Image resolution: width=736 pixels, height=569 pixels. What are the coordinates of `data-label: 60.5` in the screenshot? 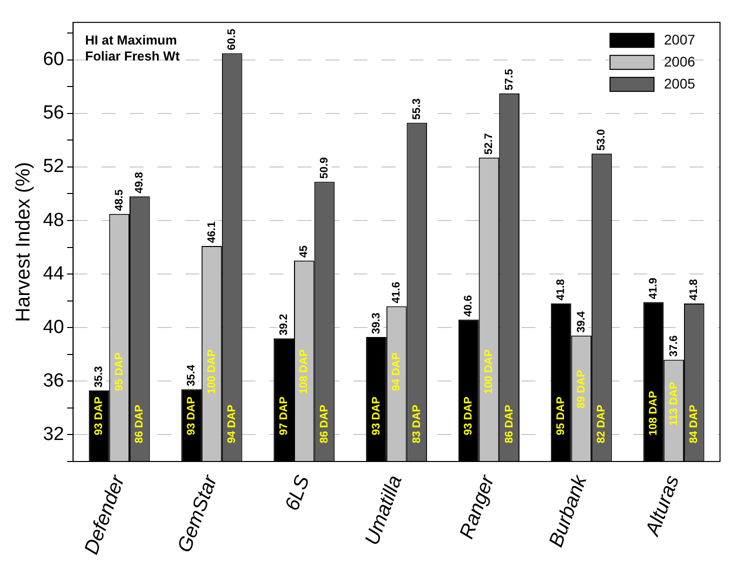 It's located at (232, 39).